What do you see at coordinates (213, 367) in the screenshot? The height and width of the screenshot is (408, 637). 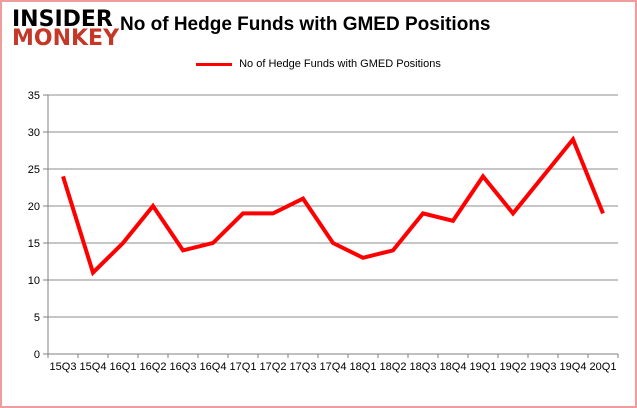 I see `x-axis-label: 16Q4` at bounding box center [213, 367].